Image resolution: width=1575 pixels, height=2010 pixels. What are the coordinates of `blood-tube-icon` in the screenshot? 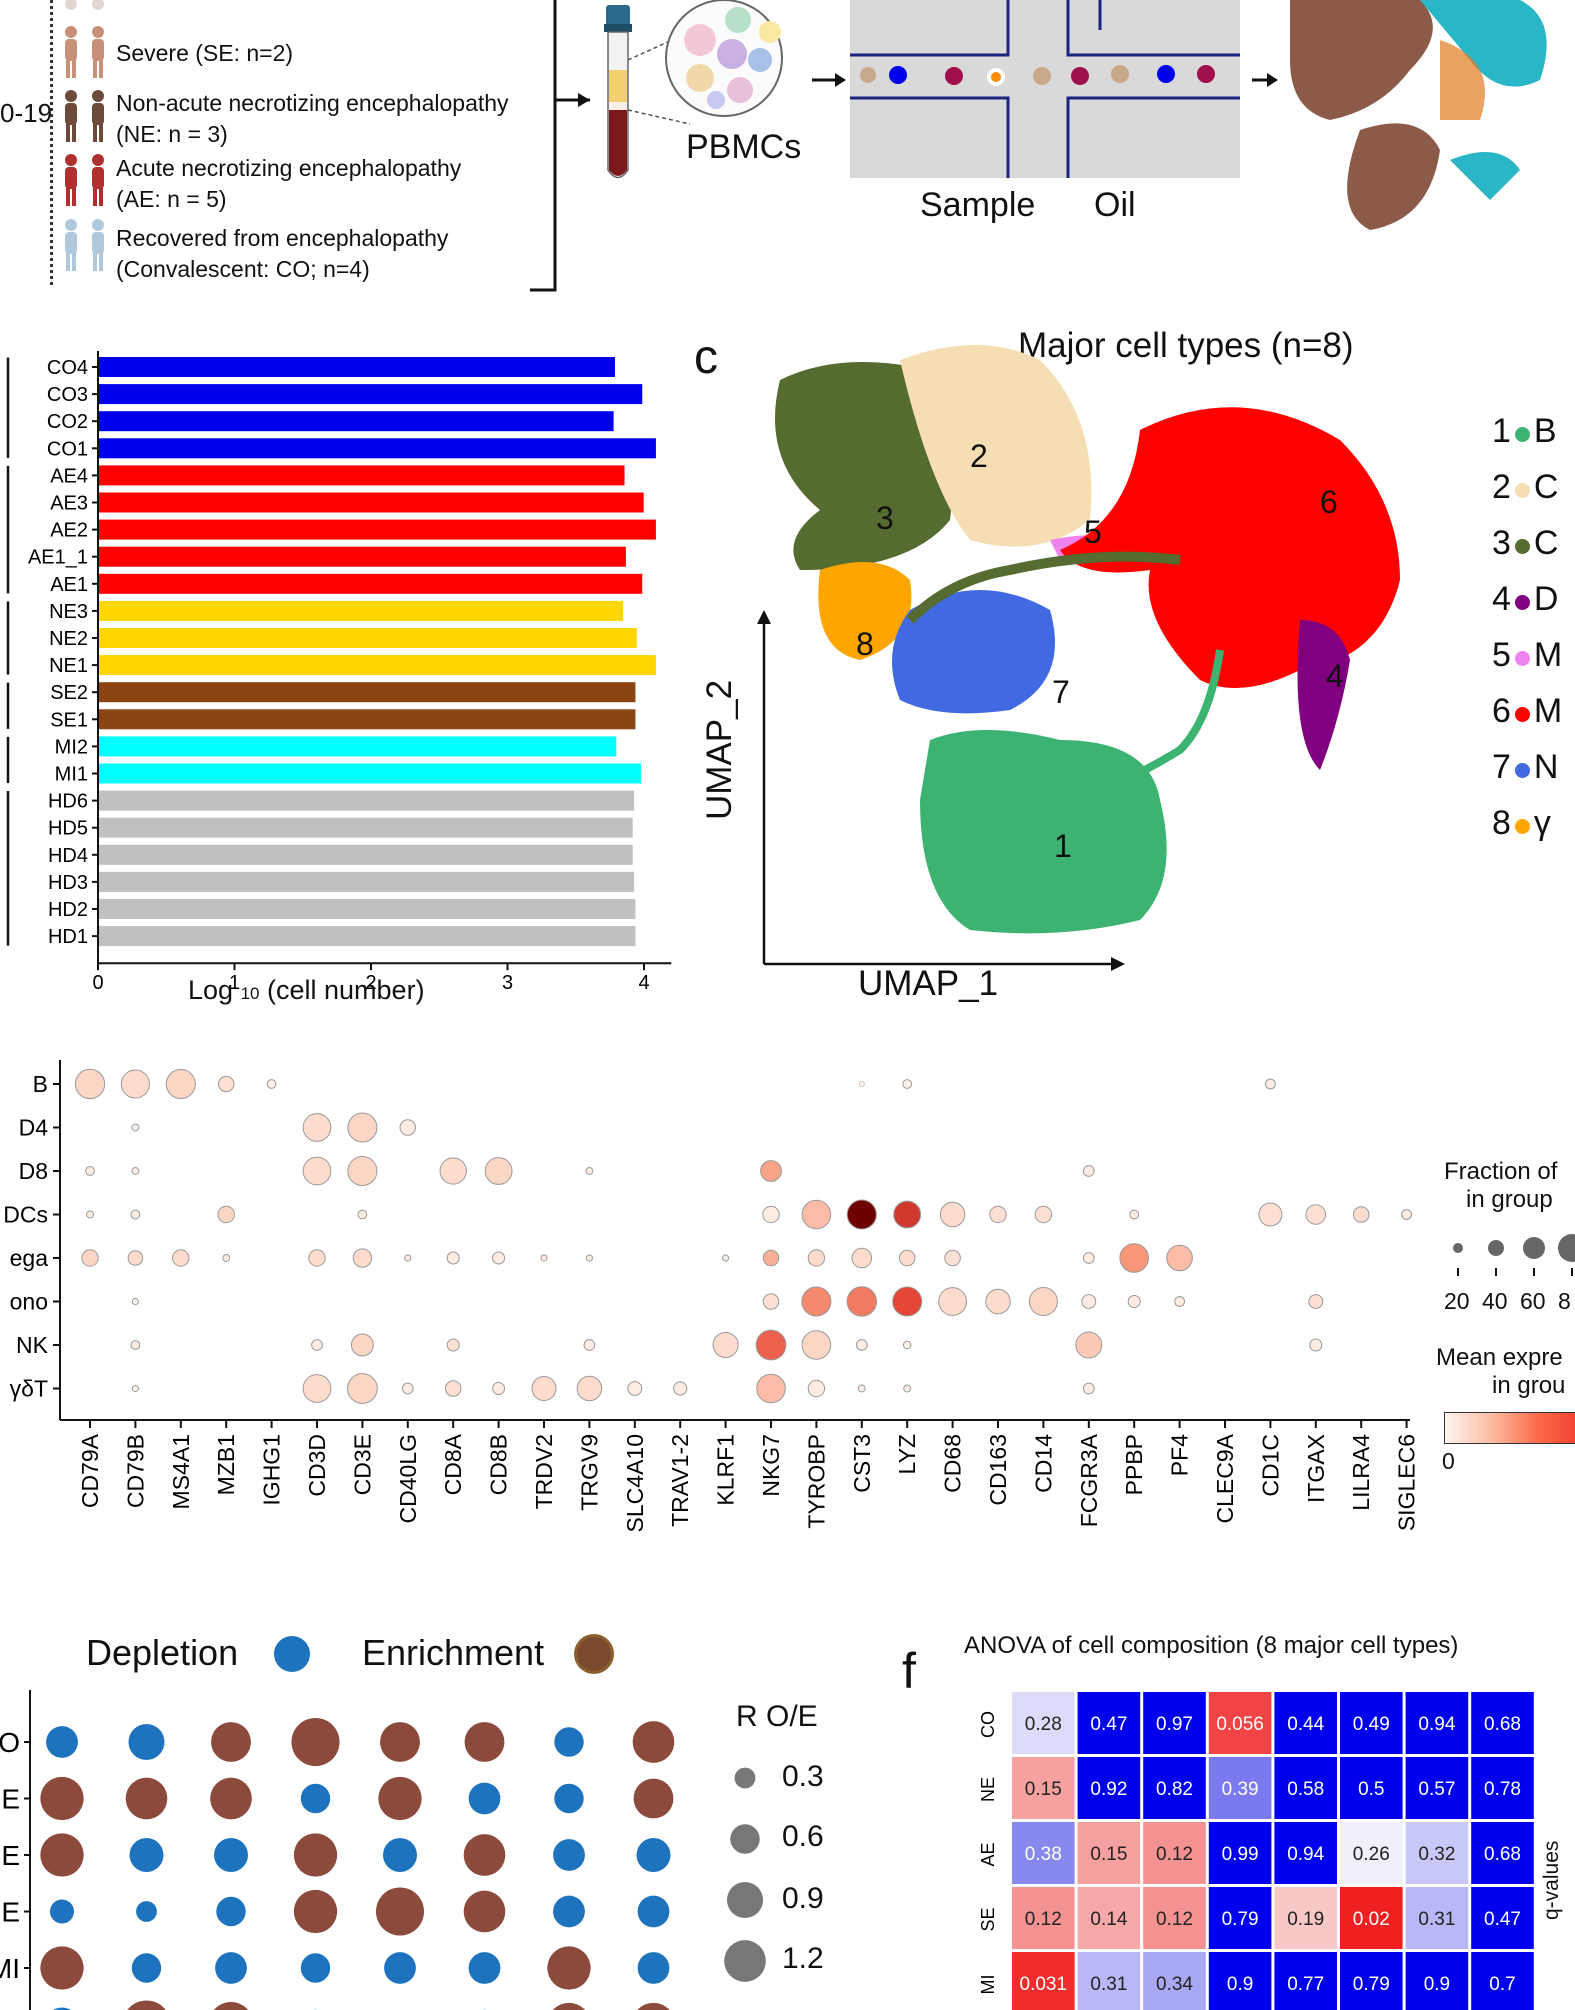 It's located at (618, 92).